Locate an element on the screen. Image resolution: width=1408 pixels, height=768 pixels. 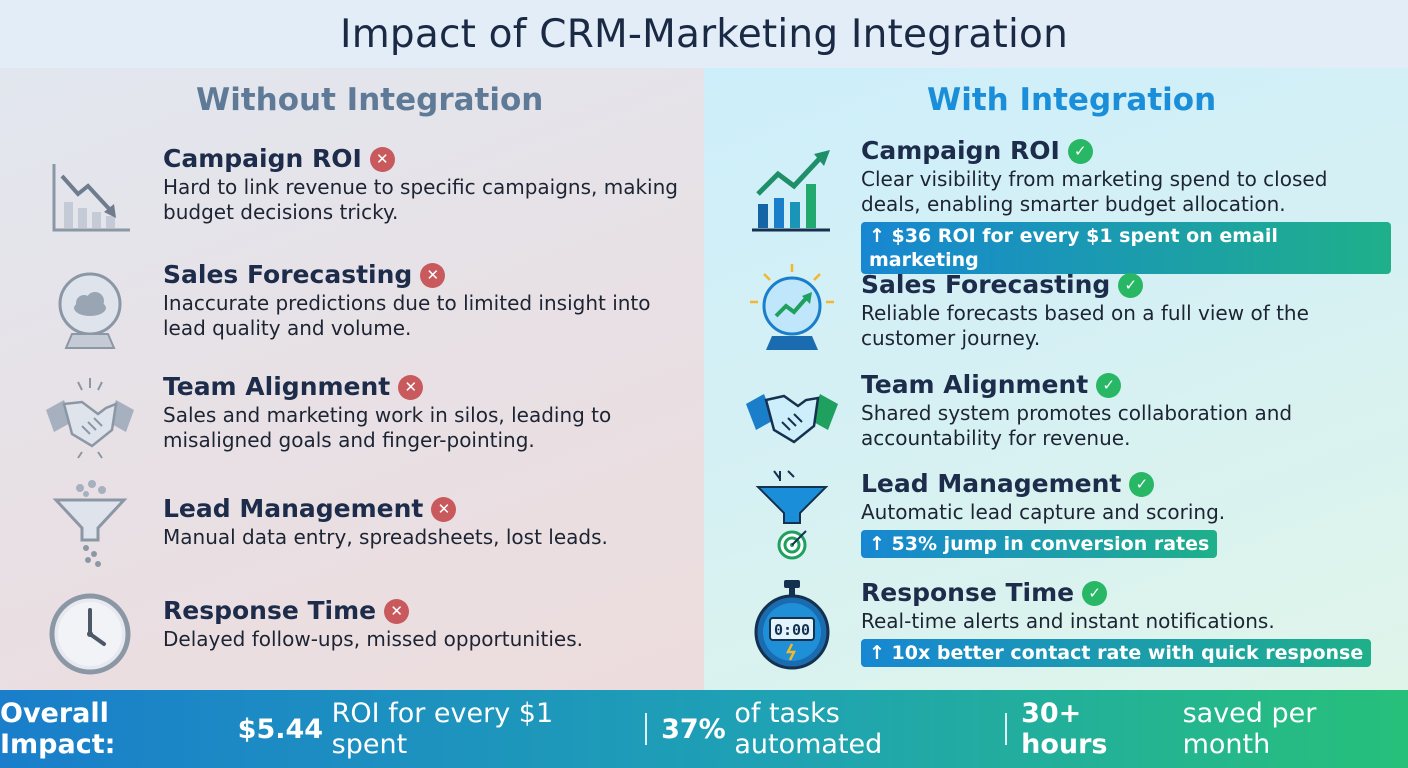
page-title: Impact of CRM-Marketing Integration is located at coordinates (704, 34).